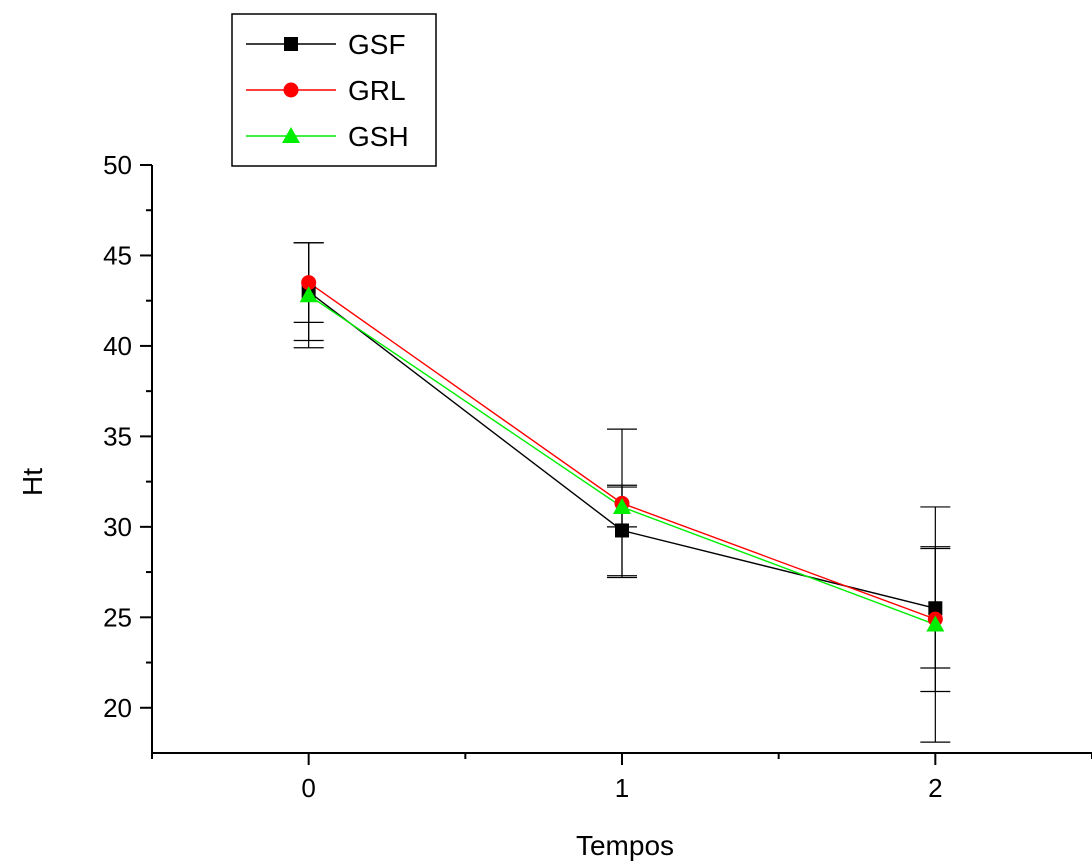 This screenshot has height=867, width=1092. Describe the element at coordinates (291, 135) in the screenshot. I see `legend-marker-gsh` at that location.